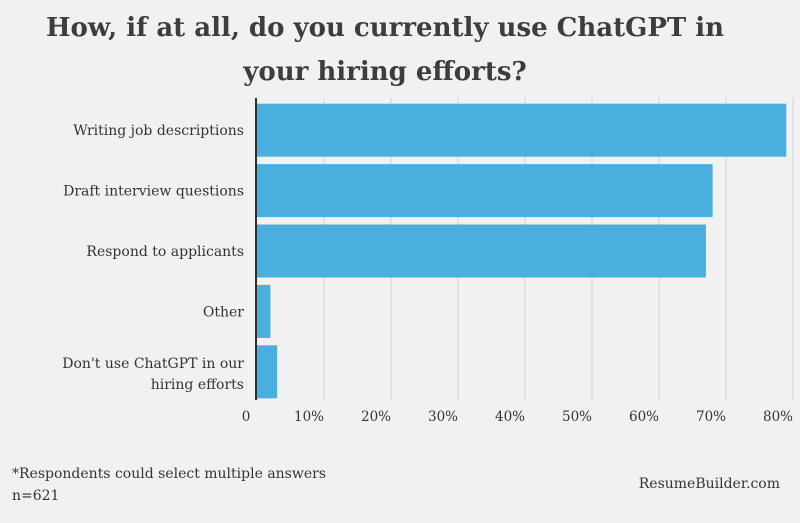 The image size is (800, 523). I want to click on x-tick-labels: 0 10% 20% 30% 40% 50% 60% 70% 80%, so click(517, 417).